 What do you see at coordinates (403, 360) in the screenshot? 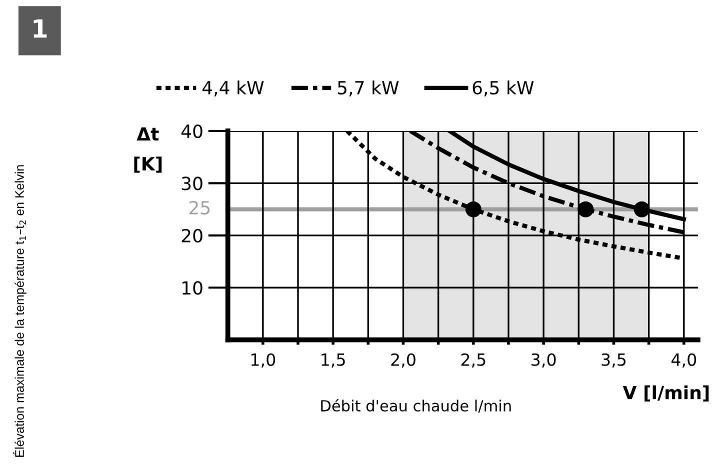
I see `x-tick-label: 2,0` at bounding box center [403, 360].